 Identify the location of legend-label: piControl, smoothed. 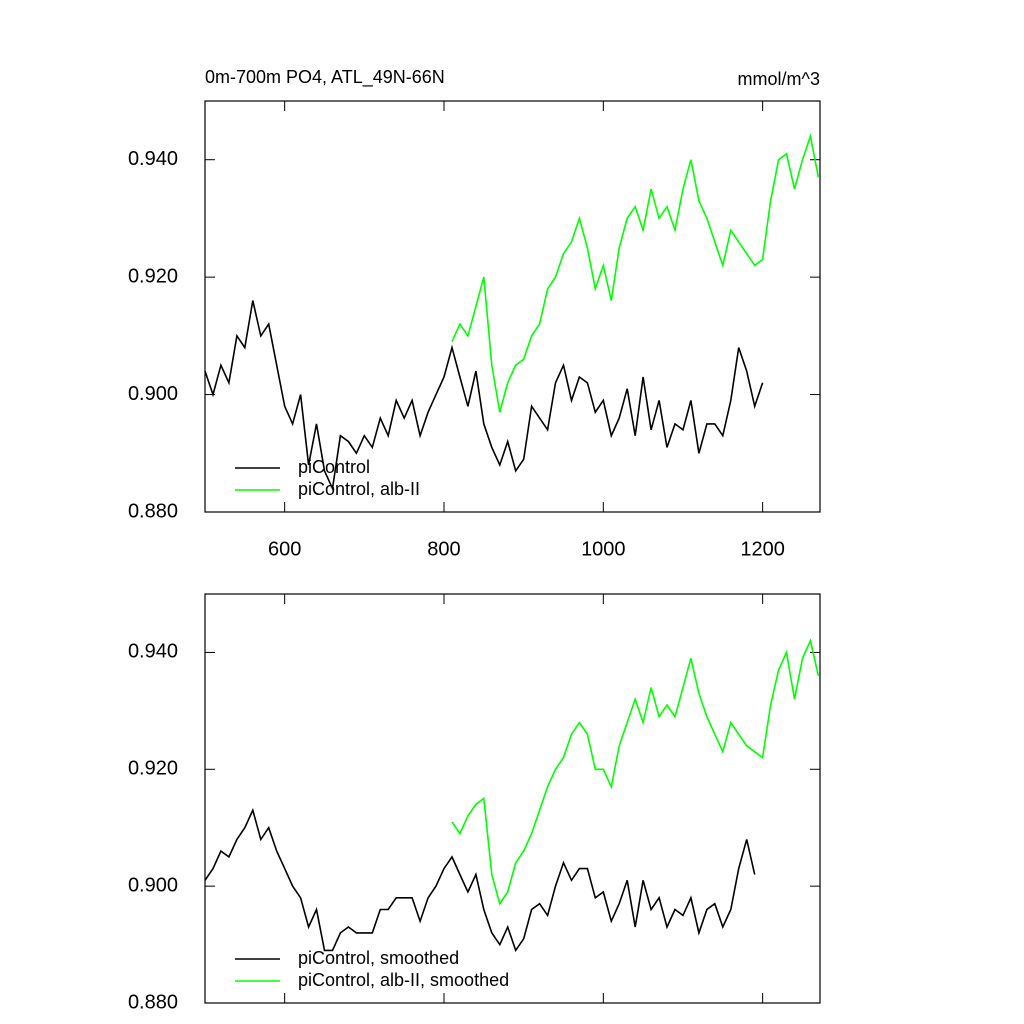
(378, 958).